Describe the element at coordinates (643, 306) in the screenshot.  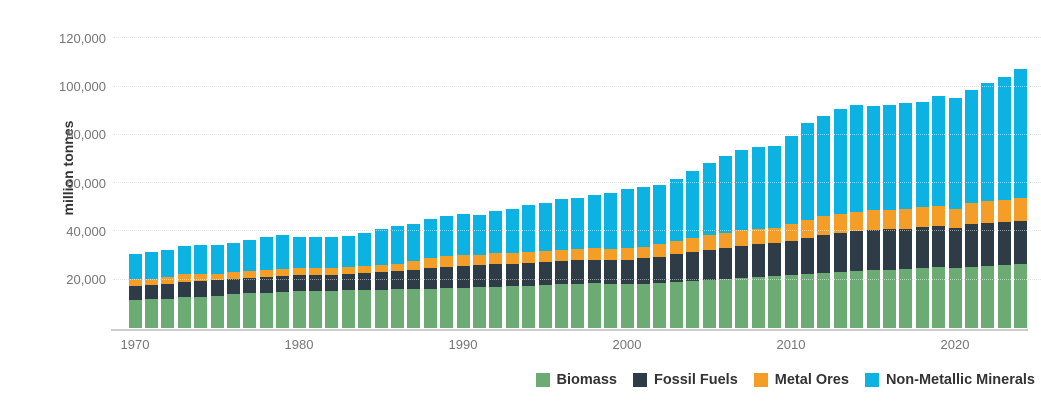
I see `bar-segment-biomass-2001` at that location.